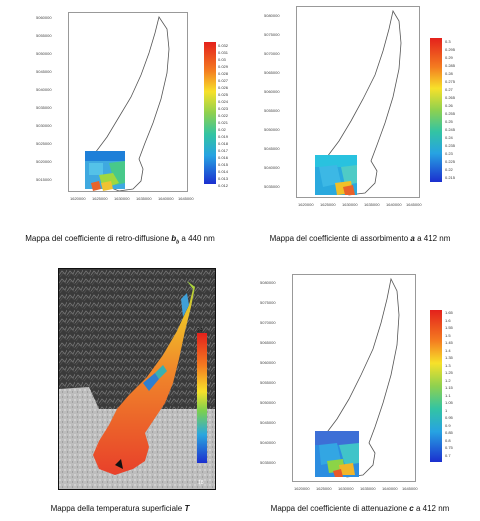 The width and height of the screenshot is (480, 521). I want to click on colorbar-label: 0.8, so click(448, 440).